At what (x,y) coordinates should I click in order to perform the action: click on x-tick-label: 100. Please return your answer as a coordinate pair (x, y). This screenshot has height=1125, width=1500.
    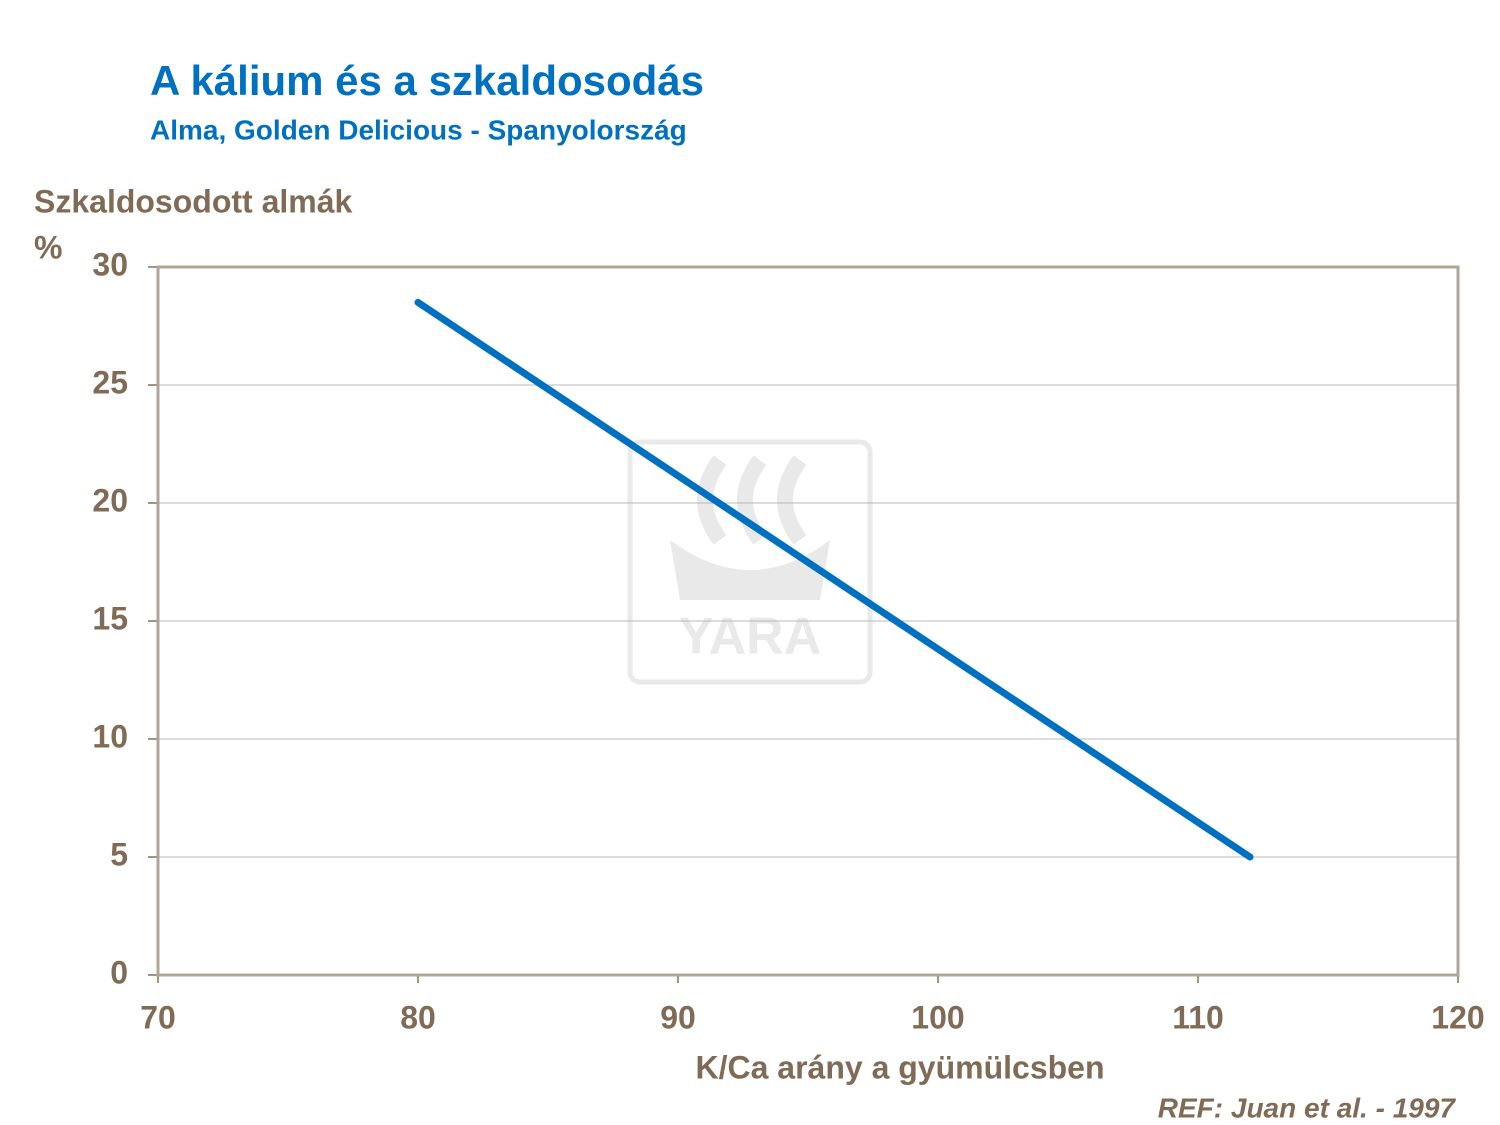
    Looking at the image, I should click on (937, 1017).